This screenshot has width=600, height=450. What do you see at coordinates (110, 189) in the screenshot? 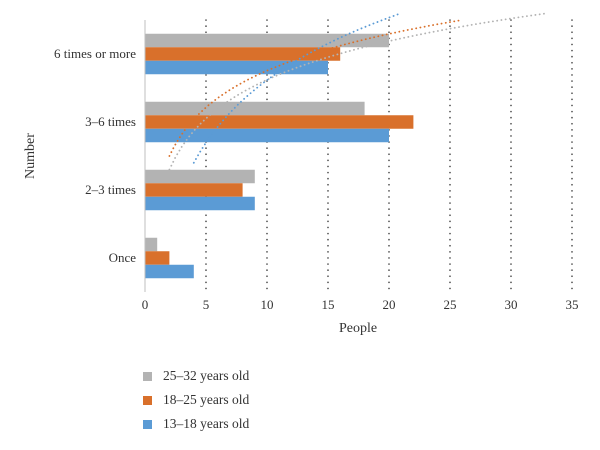
I see `y-tick-2-3-times: 2–3 times` at bounding box center [110, 189].